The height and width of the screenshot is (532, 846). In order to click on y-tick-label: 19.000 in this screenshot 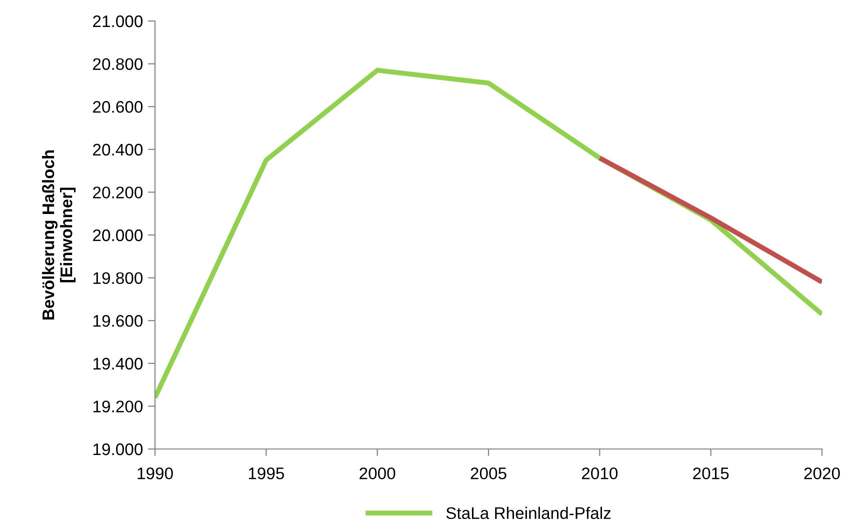, I will do `click(118, 449)`.